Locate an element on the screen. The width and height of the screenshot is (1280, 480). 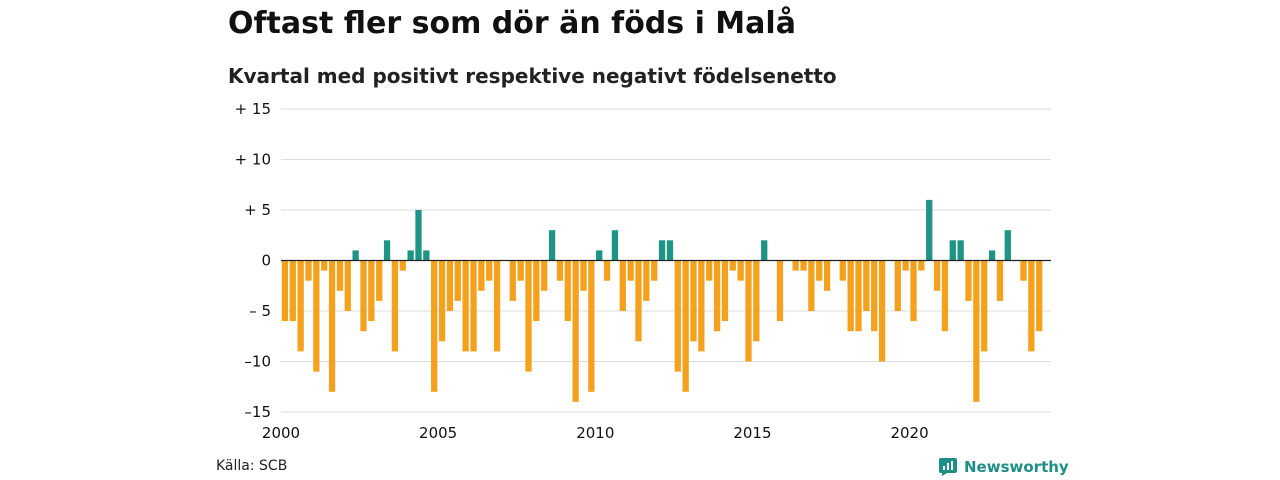
y-tick-label: + 15 is located at coordinates (253, 109).